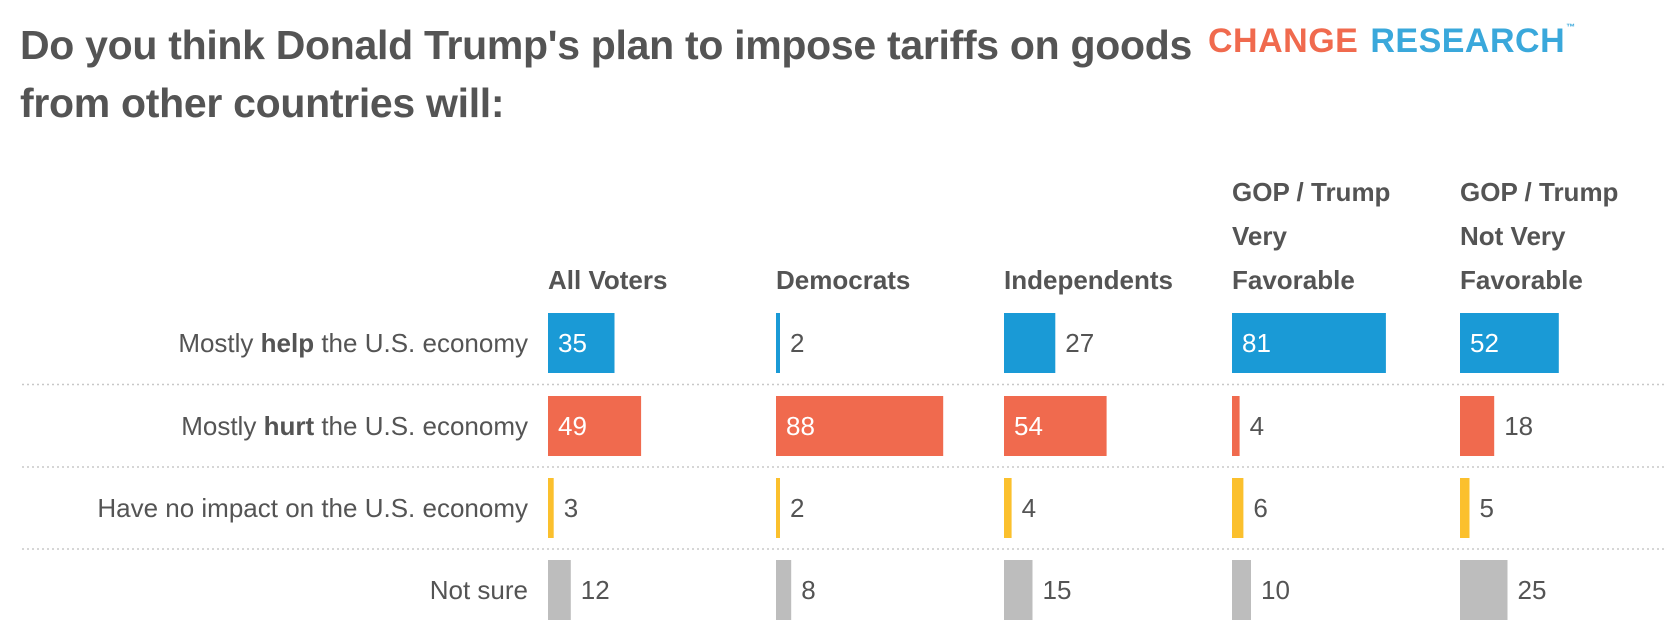  Describe the element at coordinates (1029, 508) in the screenshot. I see `value-label-no_impact-group-2: 4` at that location.